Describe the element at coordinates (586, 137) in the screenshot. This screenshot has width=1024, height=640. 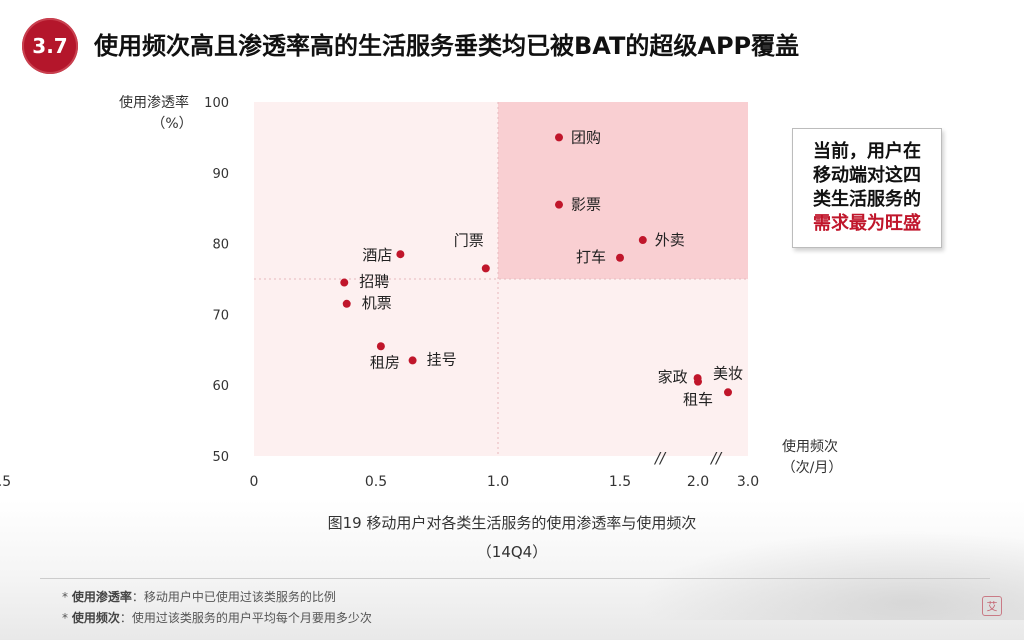
I see `point-label: 团购` at that location.